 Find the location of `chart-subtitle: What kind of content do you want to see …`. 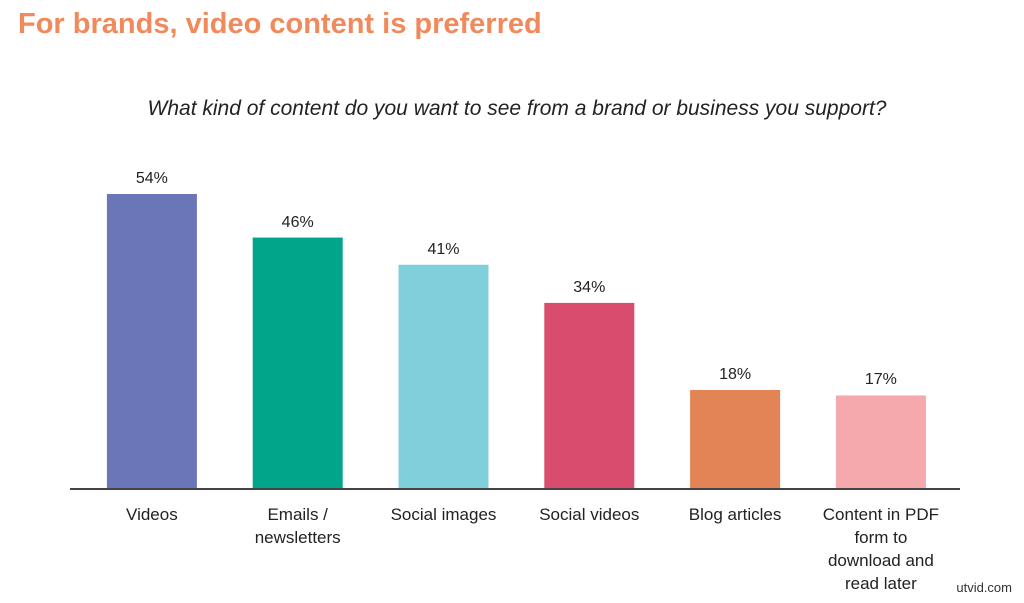

chart-subtitle: What kind of content do you want to see … is located at coordinates (517, 108).